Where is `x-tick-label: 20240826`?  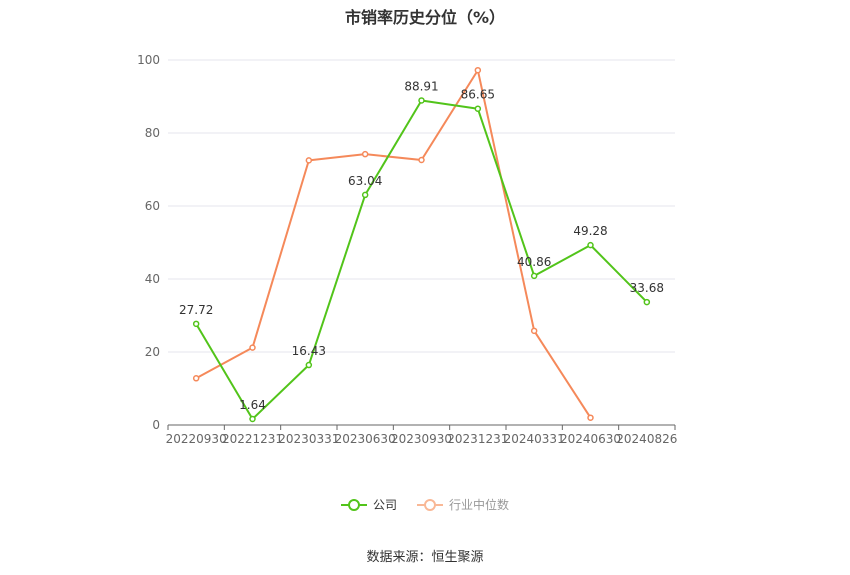
x-tick-label: 20240826 is located at coordinates (646, 439).